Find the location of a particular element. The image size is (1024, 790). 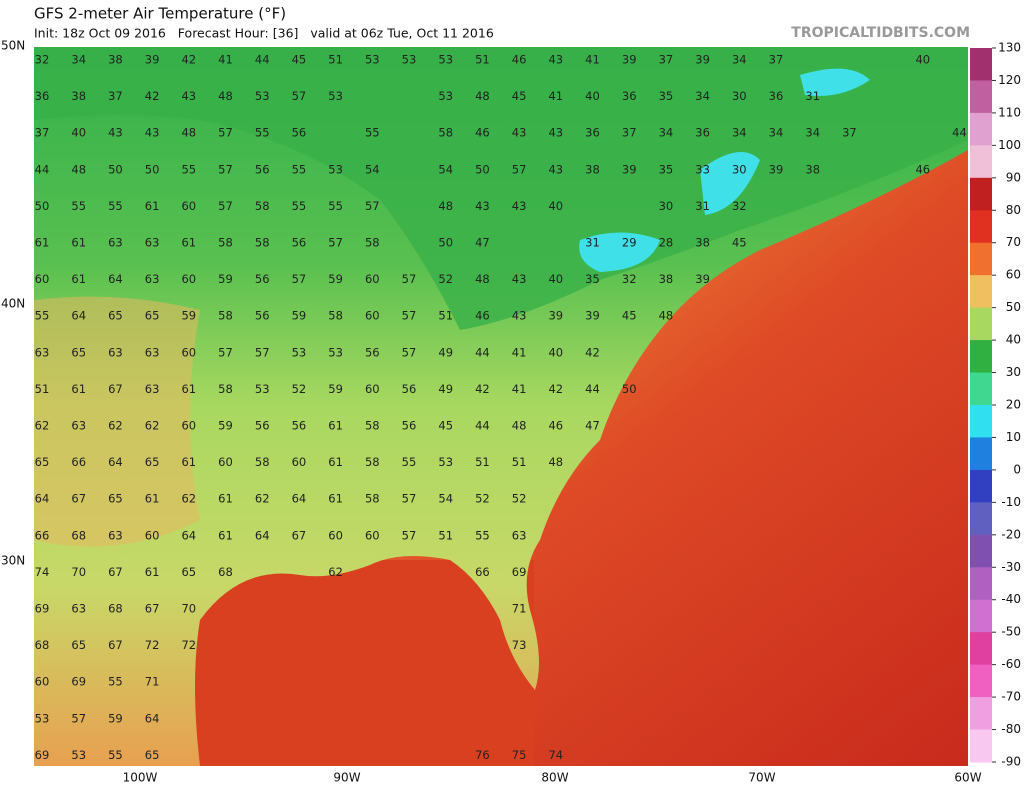

station-value: 69 is located at coordinates (42, 609).